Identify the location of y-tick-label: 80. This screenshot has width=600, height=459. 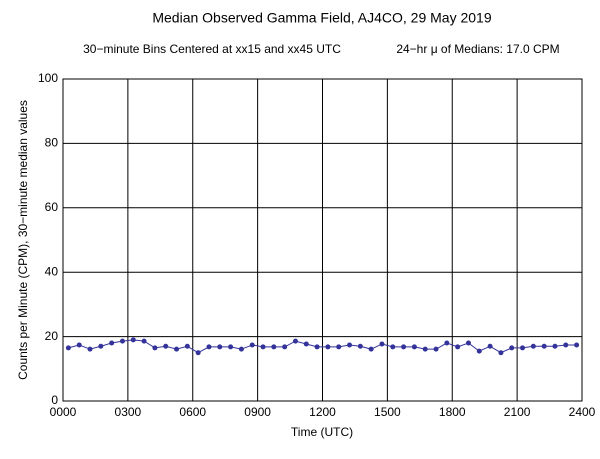
(52, 143).